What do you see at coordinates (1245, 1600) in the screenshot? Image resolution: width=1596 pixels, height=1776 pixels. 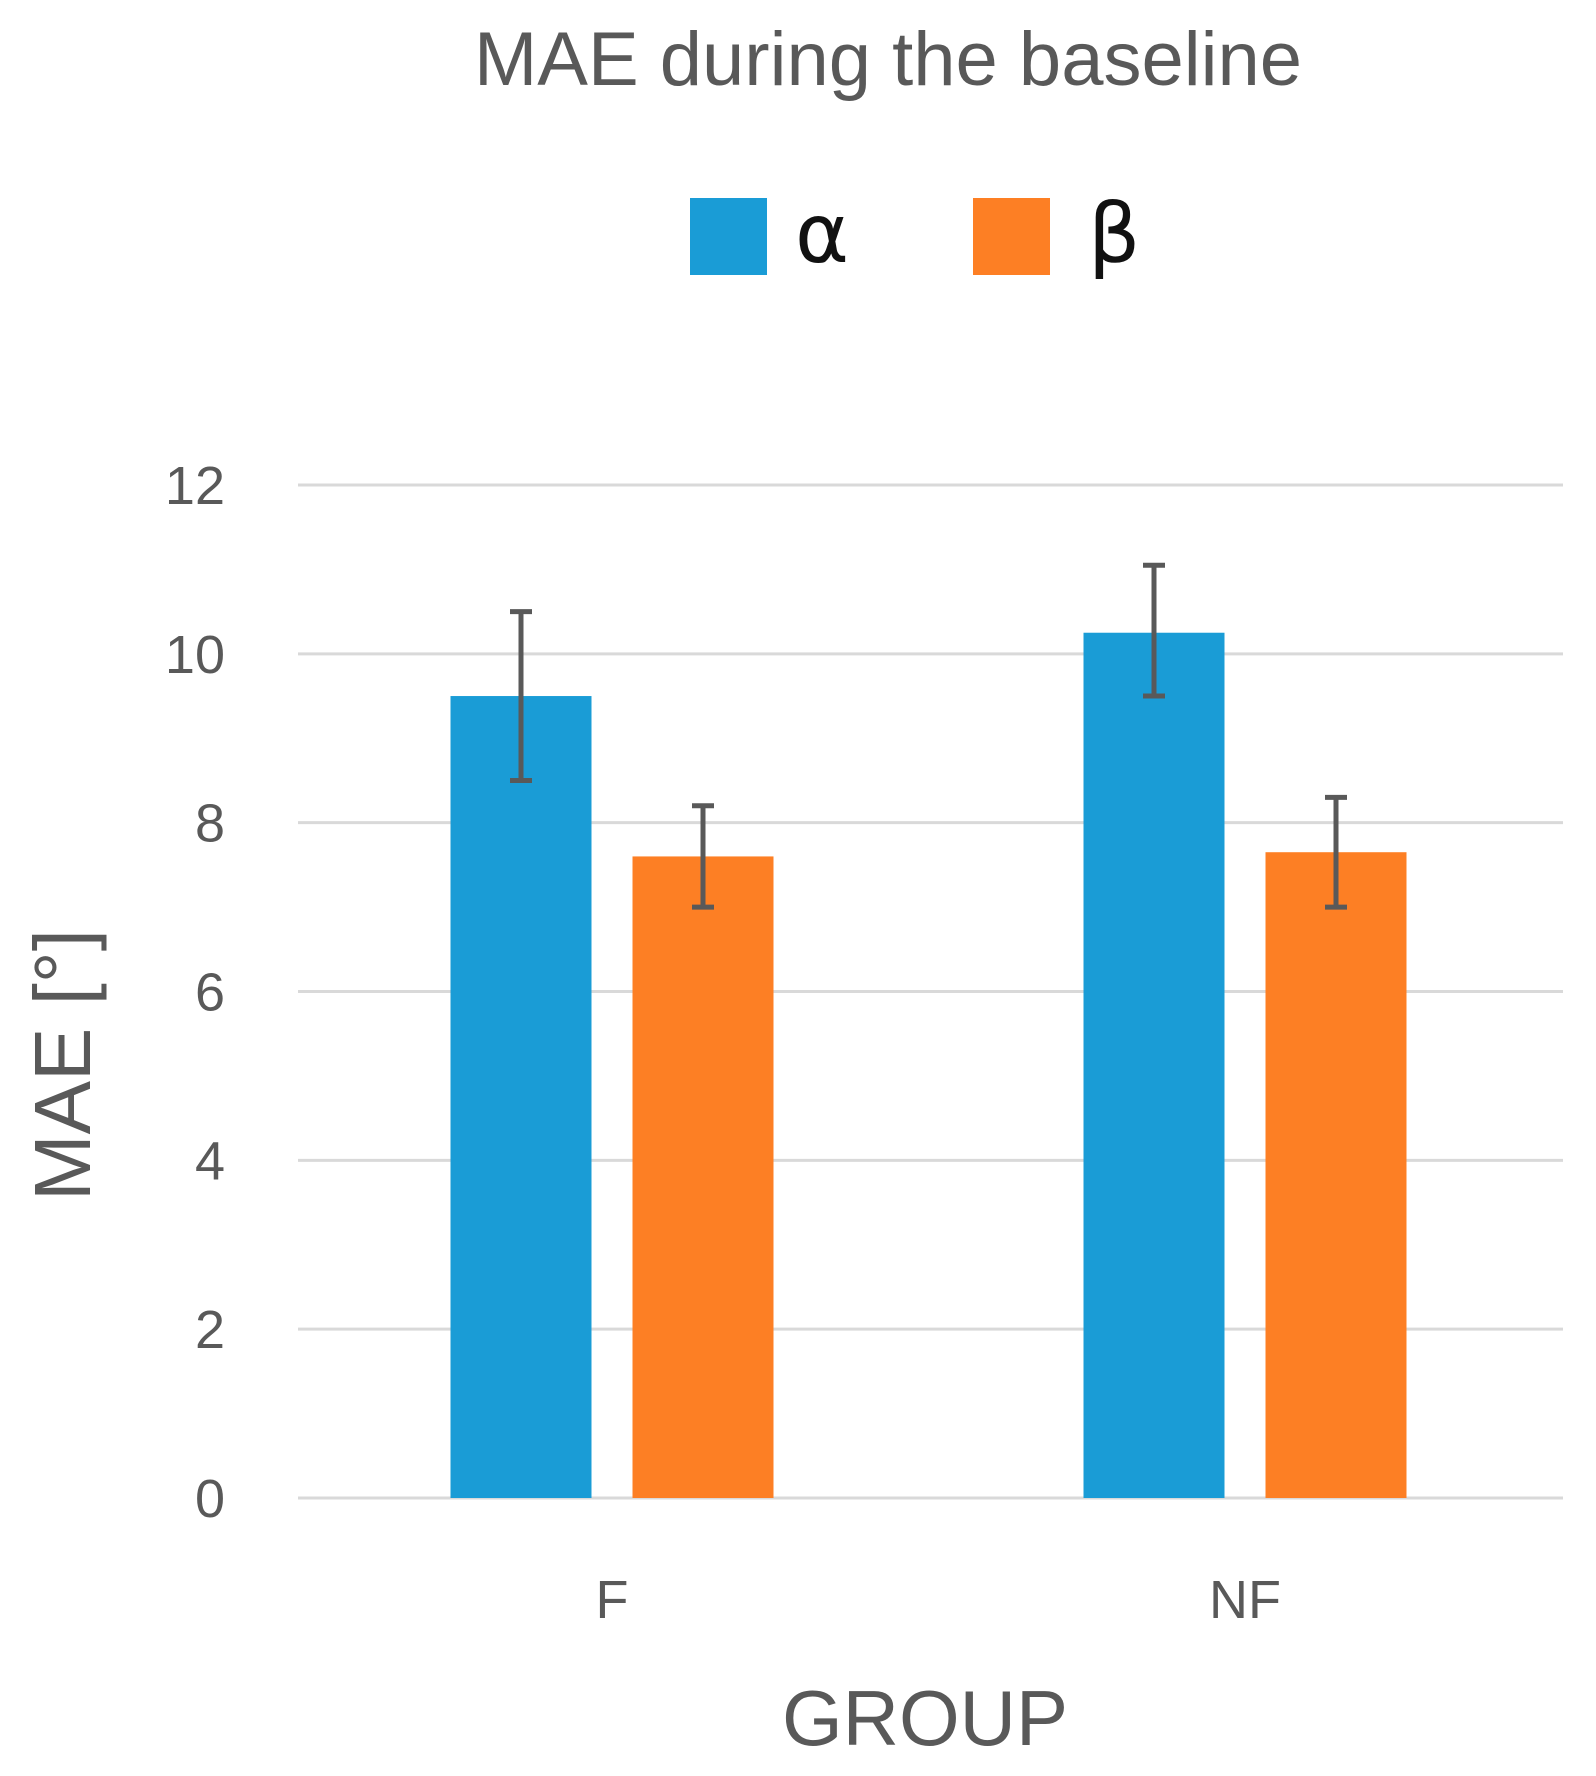 I see `x-tick-label: NF` at bounding box center [1245, 1600].